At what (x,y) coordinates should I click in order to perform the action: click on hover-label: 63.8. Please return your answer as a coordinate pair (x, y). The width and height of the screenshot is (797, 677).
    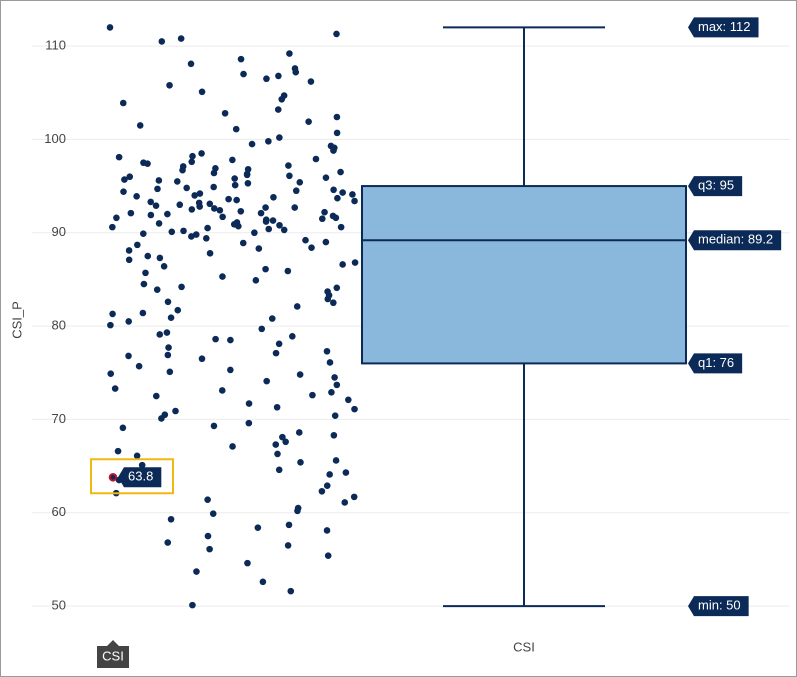
    Looking at the image, I should click on (140, 477).